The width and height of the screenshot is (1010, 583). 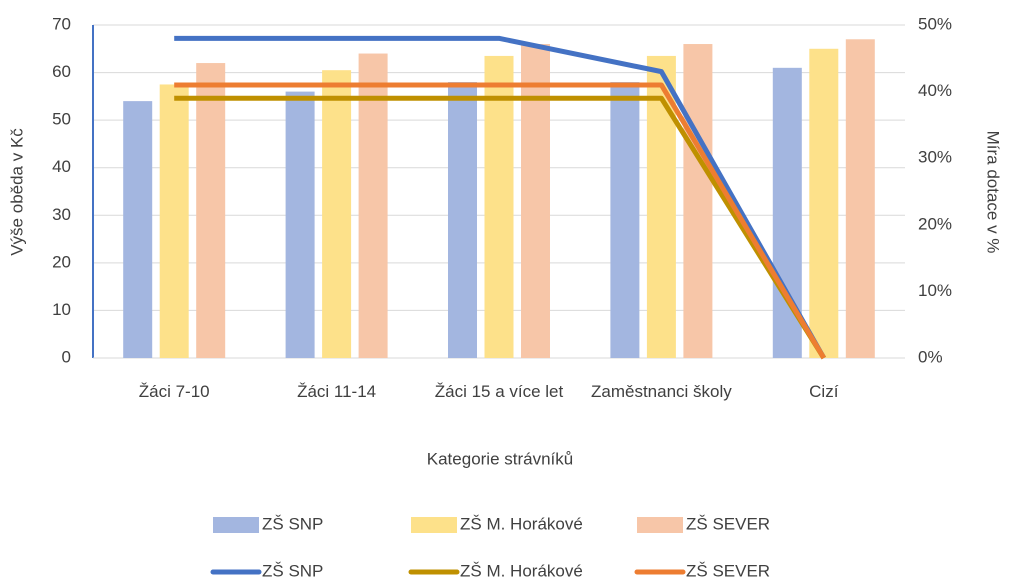 I want to click on y-tick-label: 30, so click(x=61, y=214).